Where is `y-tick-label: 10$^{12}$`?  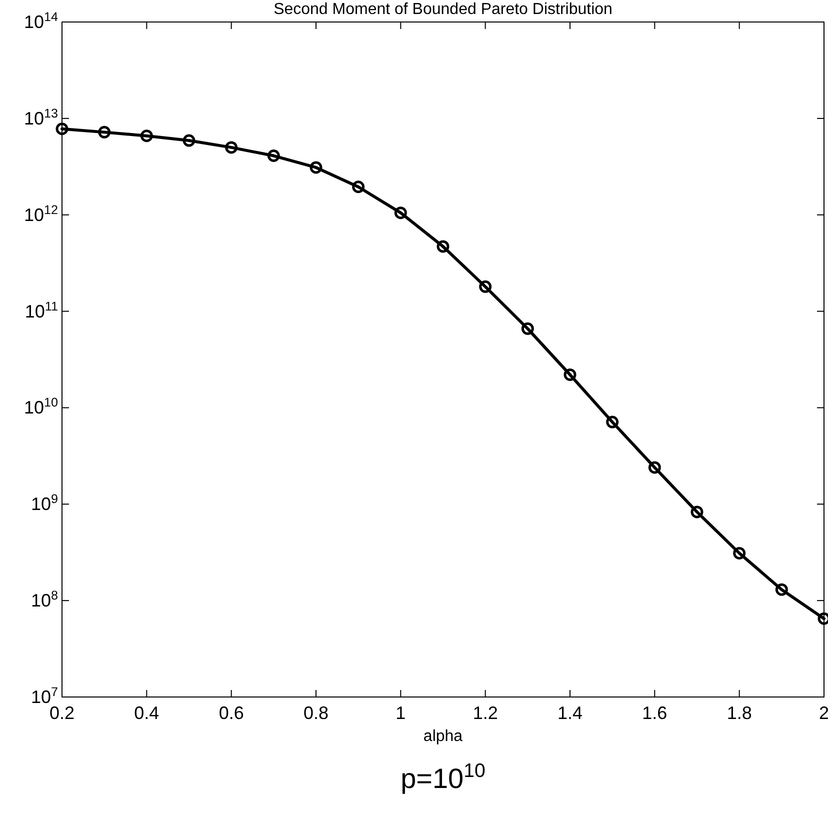
y-tick-label: 10$^{12}$ is located at coordinates (41, 213).